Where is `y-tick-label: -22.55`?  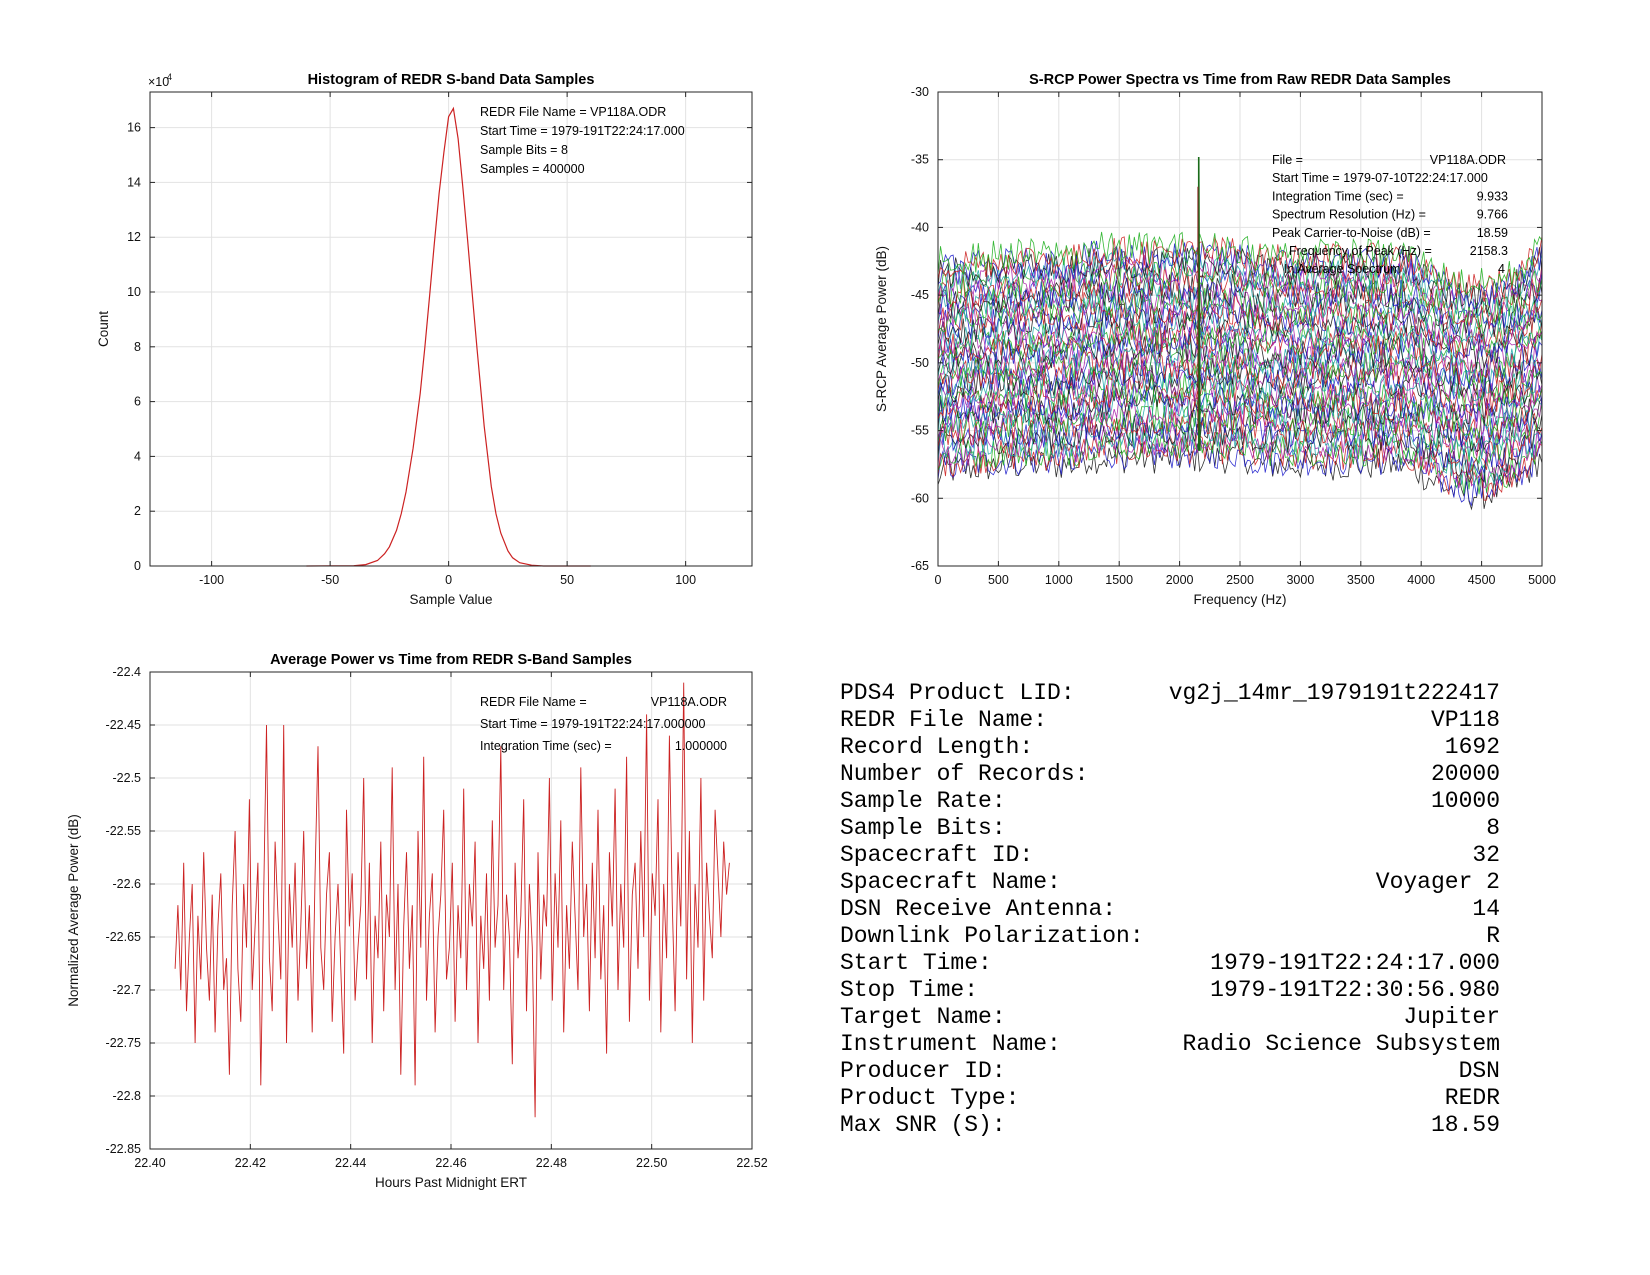 y-tick-label: -22.55 is located at coordinates (123, 831).